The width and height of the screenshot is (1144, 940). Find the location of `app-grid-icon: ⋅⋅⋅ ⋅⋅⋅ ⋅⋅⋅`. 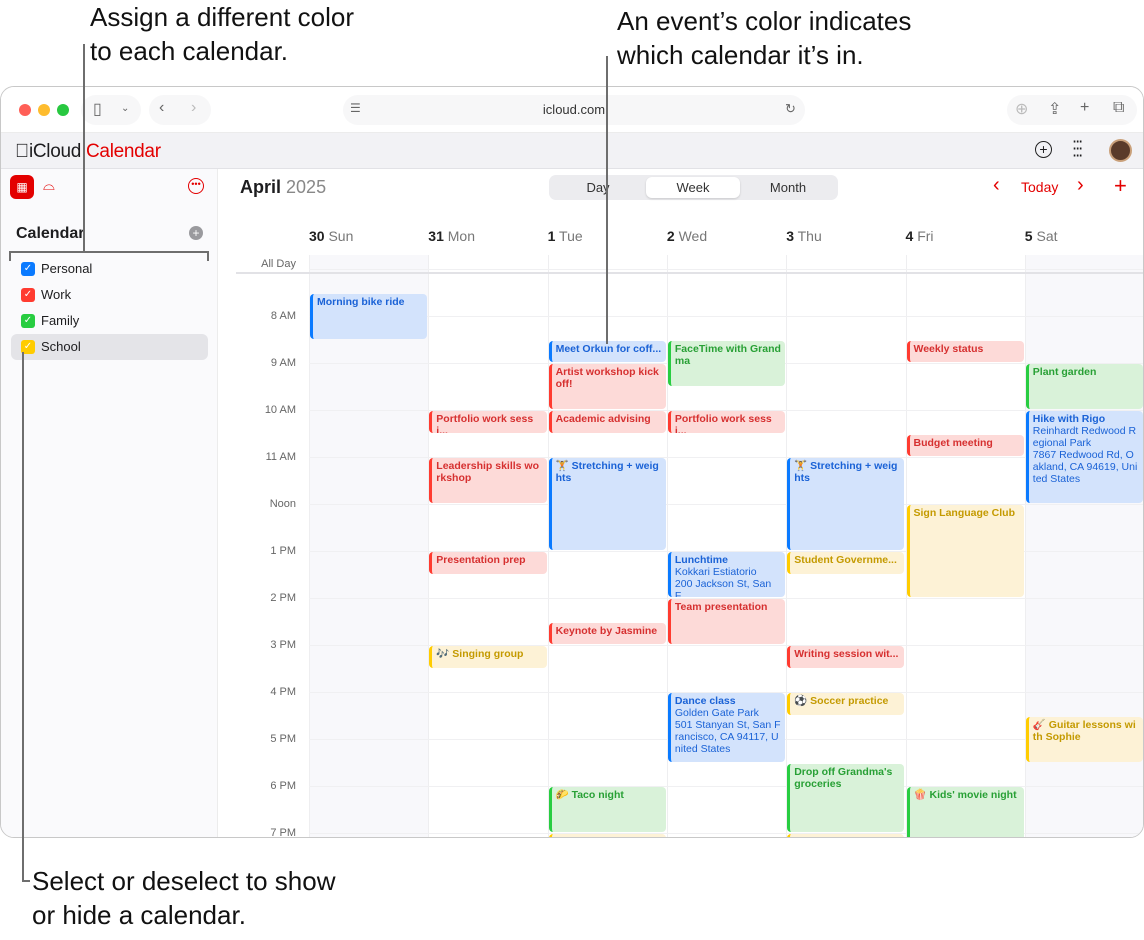

app-grid-icon: ⋅⋅⋅ ⋅⋅⋅ ⋅⋅⋅ is located at coordinates (1077, 149).